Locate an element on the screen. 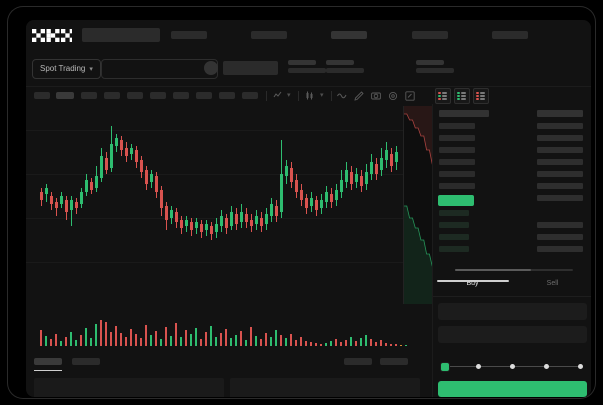  tab-buy-active-indicator is located at coordinates (473, 281).